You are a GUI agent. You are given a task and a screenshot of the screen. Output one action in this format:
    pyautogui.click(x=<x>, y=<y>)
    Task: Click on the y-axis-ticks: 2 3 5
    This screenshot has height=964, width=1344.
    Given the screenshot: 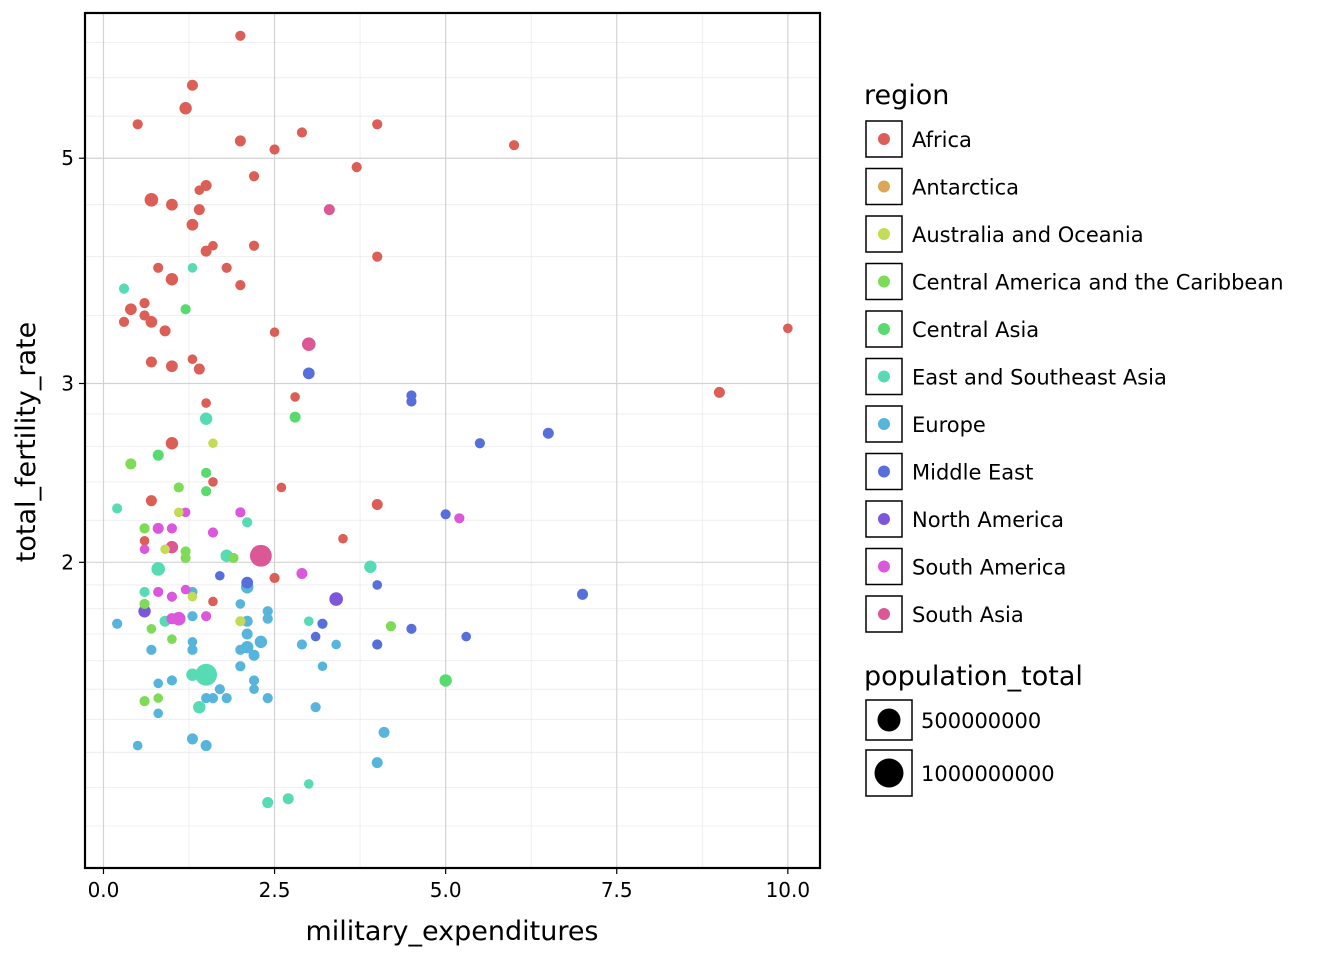 What is the action you would take?
    pyautogui.click(x=73, y=360)
    